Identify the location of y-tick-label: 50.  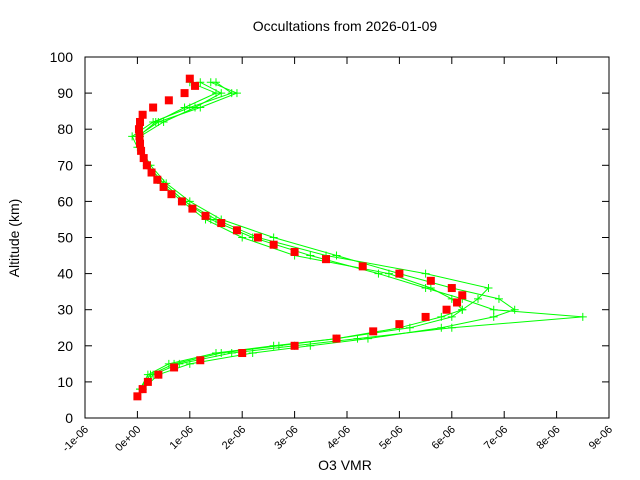
(65, 238).